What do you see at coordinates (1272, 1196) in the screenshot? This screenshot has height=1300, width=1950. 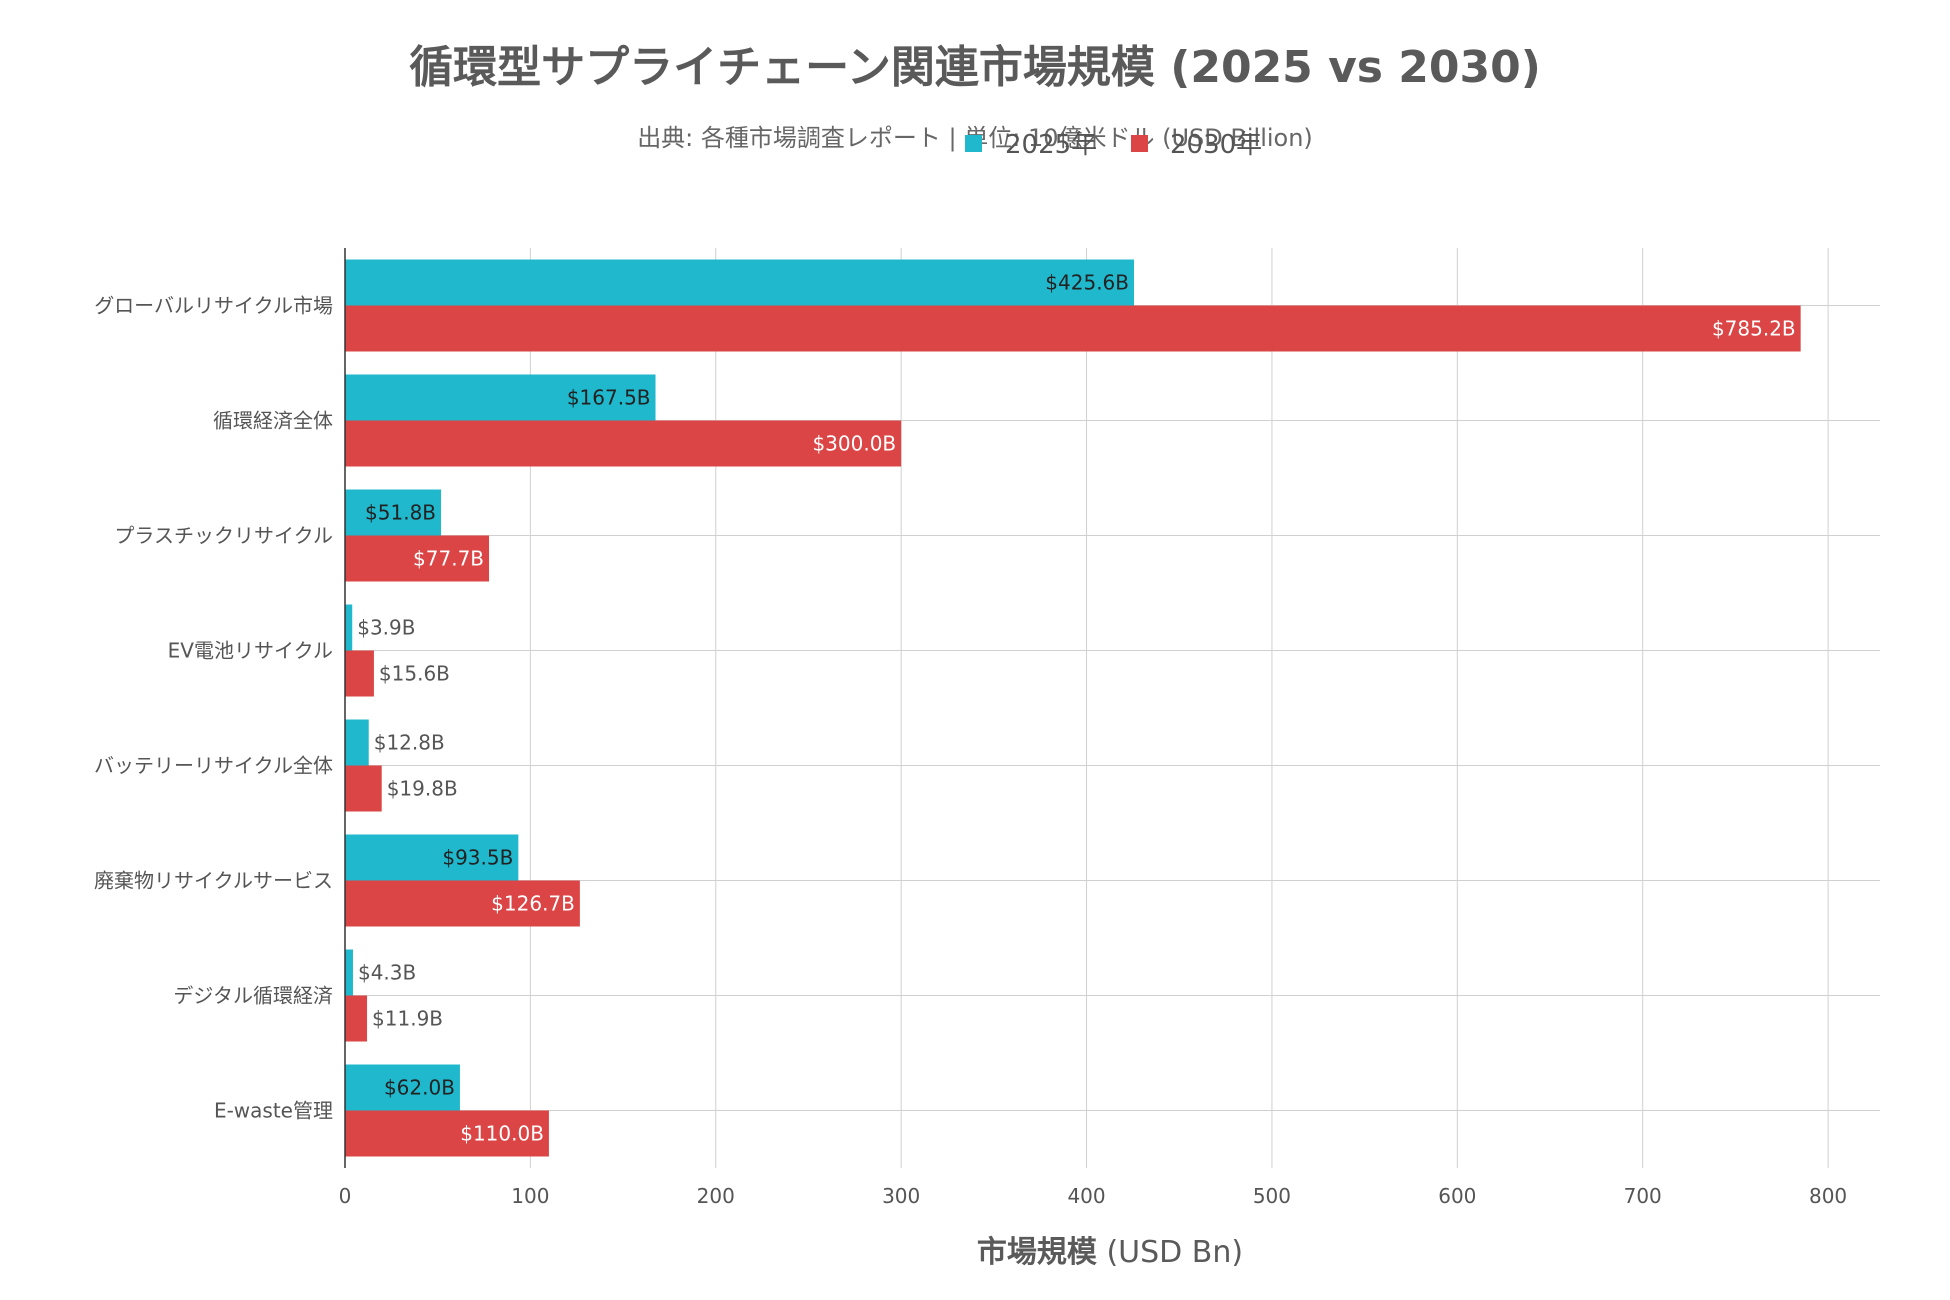 I see `x-tick-label: 500` at bounding box center [1272, 1196].